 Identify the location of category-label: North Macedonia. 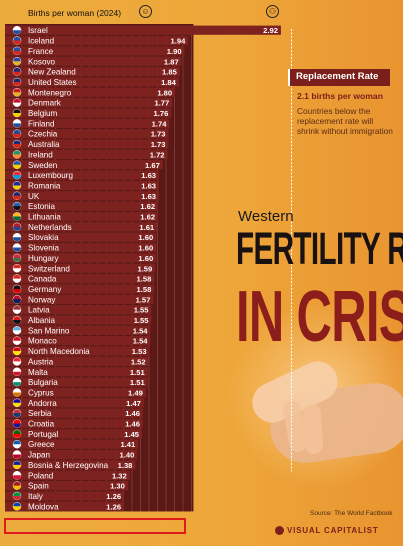
(59, 351).